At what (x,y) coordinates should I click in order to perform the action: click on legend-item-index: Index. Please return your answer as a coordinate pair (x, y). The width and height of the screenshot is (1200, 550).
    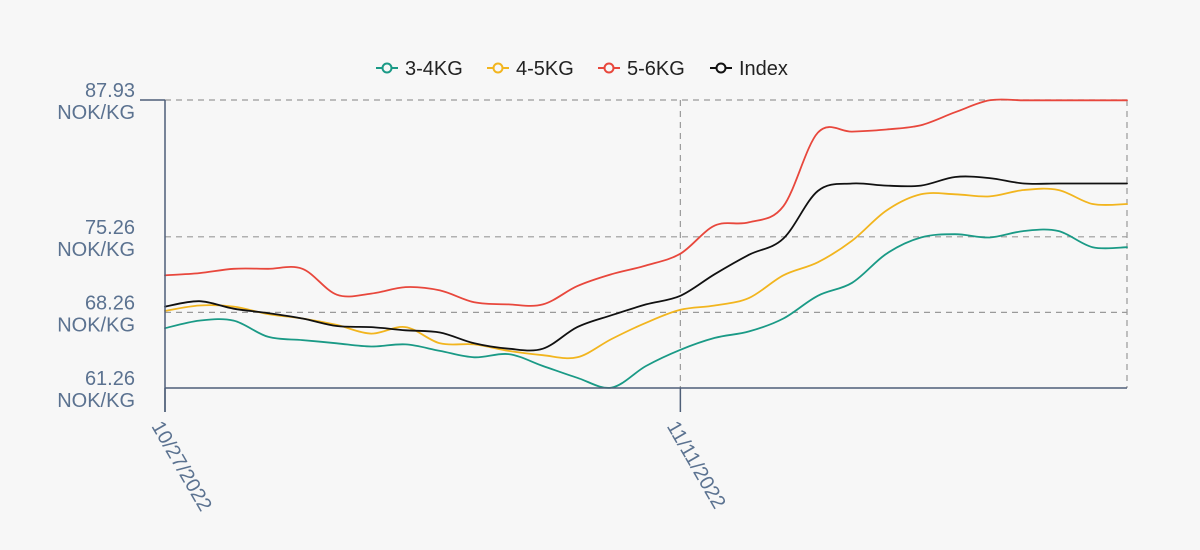
    Looking at the image, I should click on (749, 69).